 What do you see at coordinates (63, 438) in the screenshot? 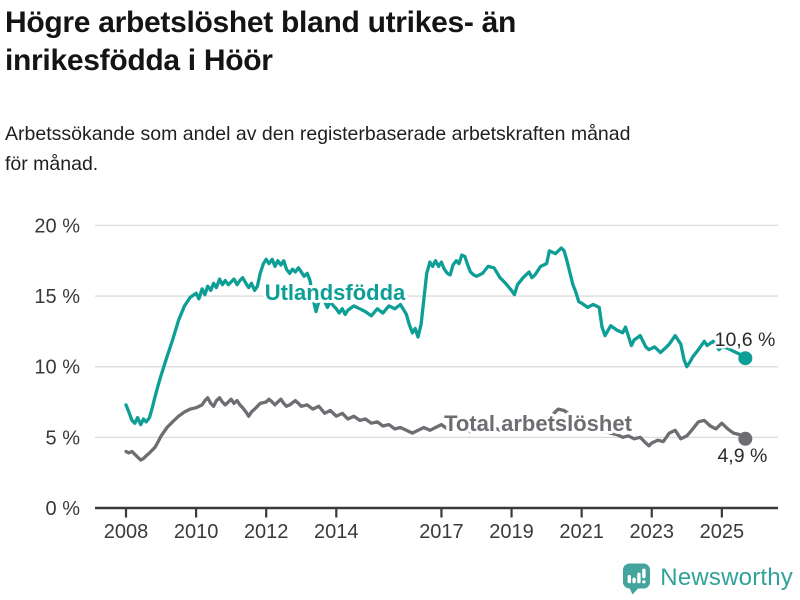
I see `y-axis-label-5: 5 %` at bounding box center [63, 438].